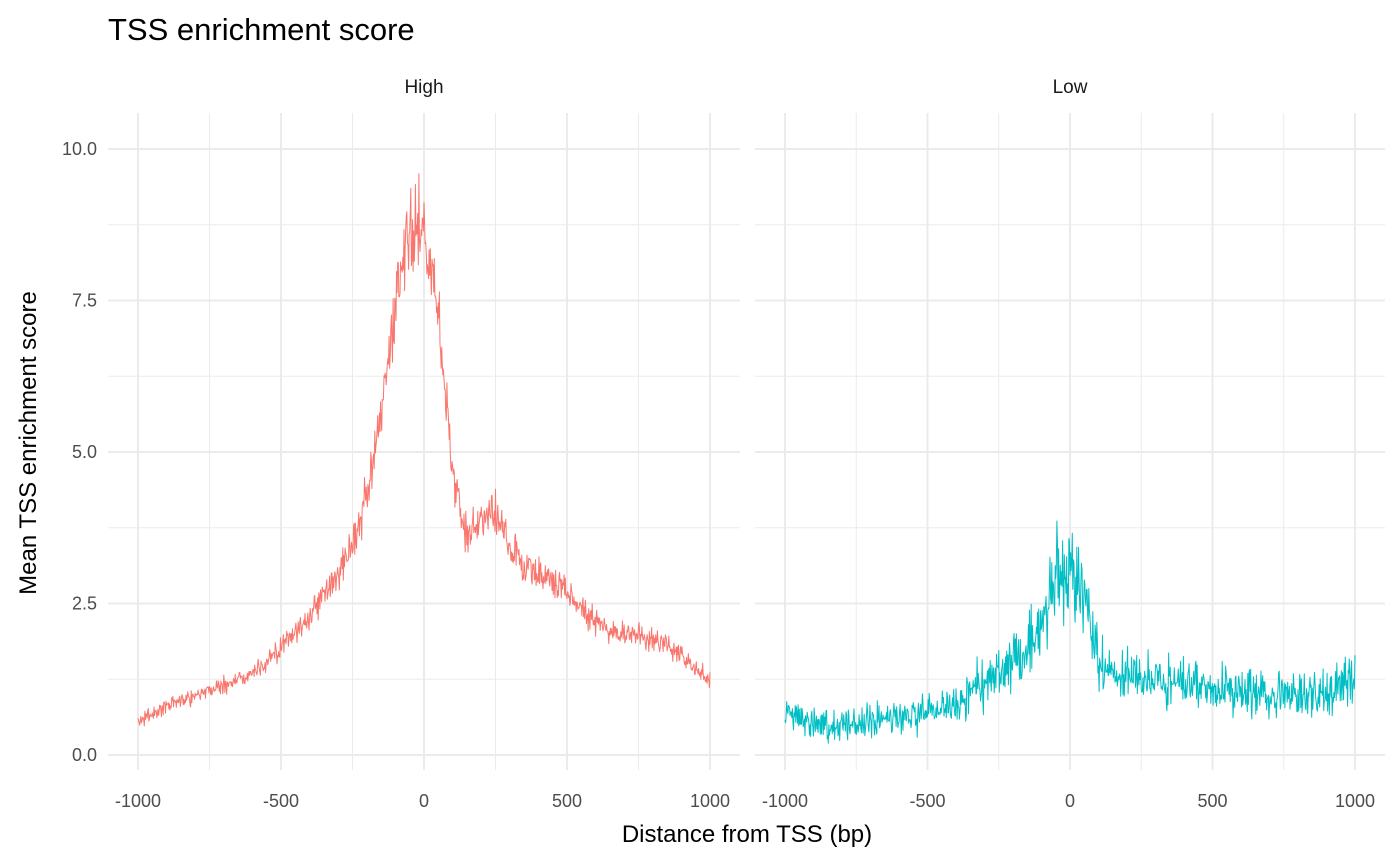 Image resolution: width=1400 pixels, height=865 pixels. Describe the element at coordinates (84, 755) in the screenshot. I see `y-tick-label: 0.0` at that location.